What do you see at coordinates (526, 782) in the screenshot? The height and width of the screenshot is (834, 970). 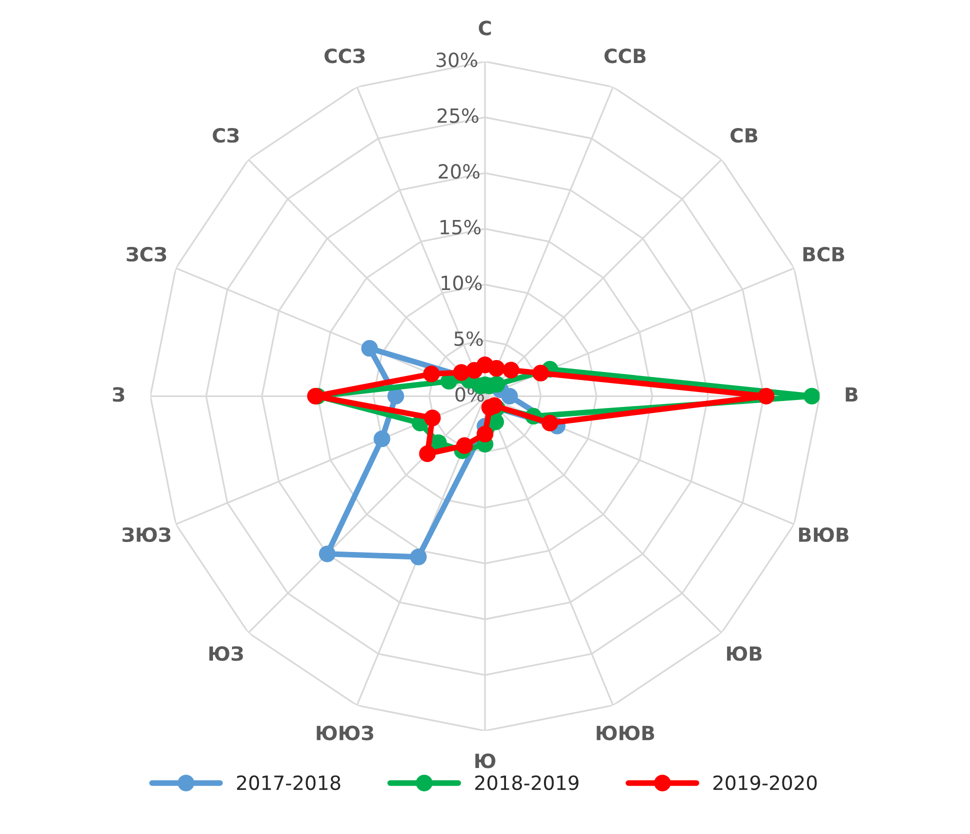 I see `legend-label: 2018-2019` at bounding box center [526, 782].